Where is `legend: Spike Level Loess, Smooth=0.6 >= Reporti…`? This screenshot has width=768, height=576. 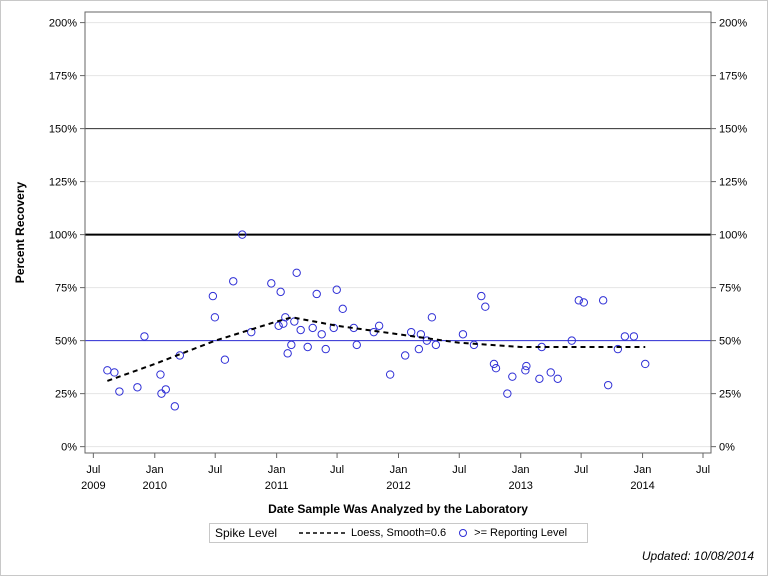 legend: Spike Level Loess, Smooth=0.6 >= Reporti… is located at coordinates (398, 533).